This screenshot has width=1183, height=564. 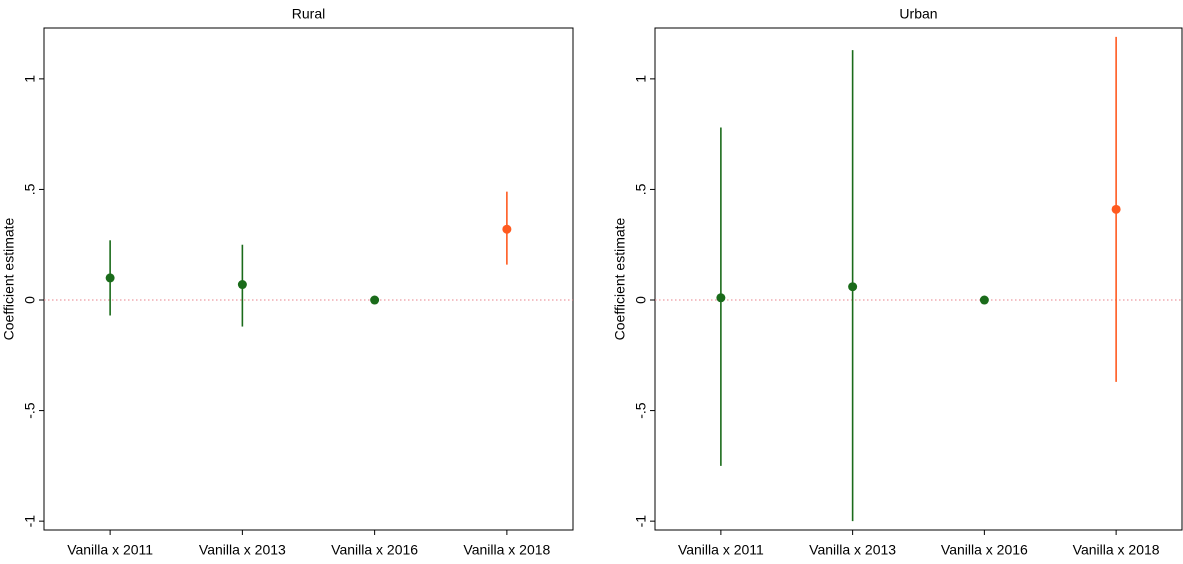 I want to click on chart-title: Urban, so click(x=918, y=14).